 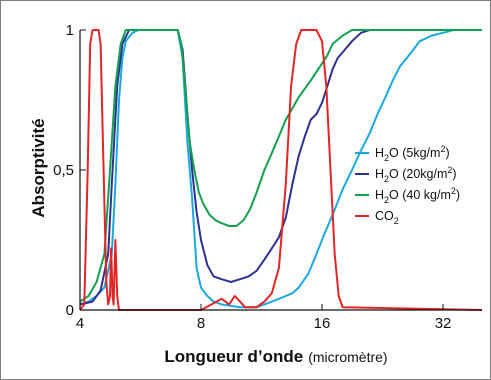 I want to click on legend-label-2: H2O (40 kg/m2), so click(x=417, y=195).